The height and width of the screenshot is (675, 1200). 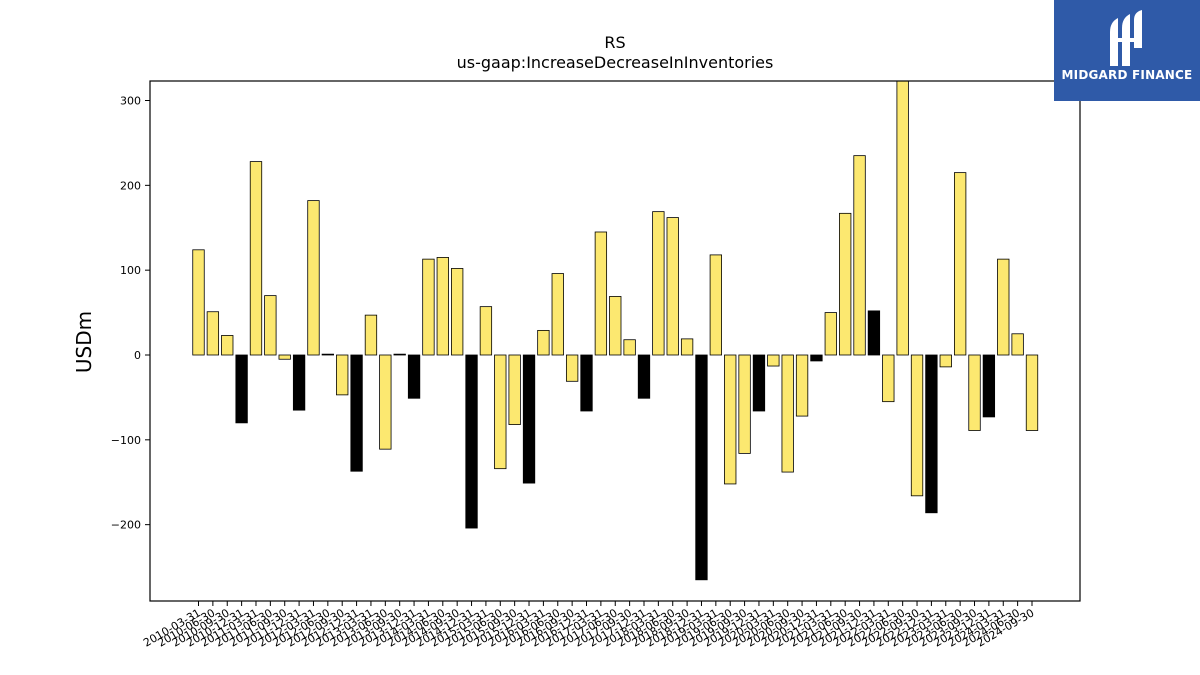 I want to click on midgard-logo-icon, so click(x=1126, y=38).